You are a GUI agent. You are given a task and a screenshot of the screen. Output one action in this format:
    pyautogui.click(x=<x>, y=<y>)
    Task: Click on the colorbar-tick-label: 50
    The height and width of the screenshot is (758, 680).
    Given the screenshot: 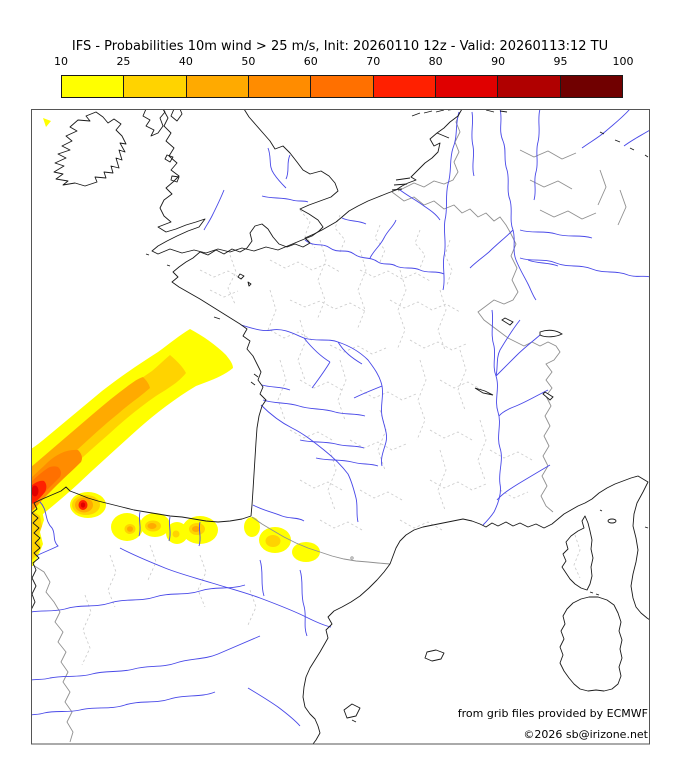 What is the action you would take?
    pyautogui.click(x=248, y=61)
    